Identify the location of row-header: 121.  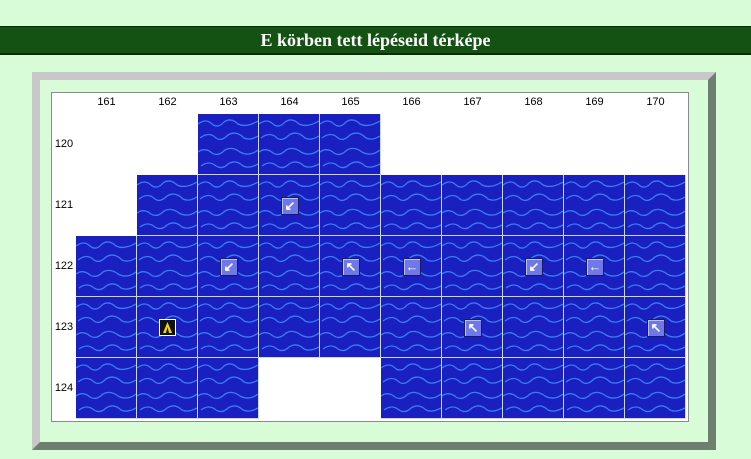
(64, 205).